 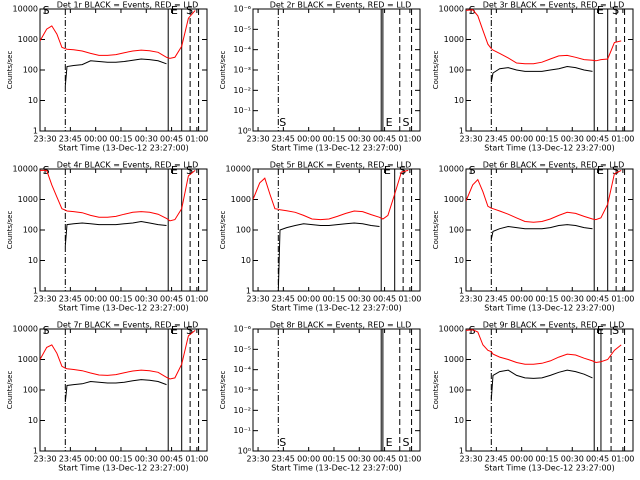 I want to click on panel-title: Det 8r BLACK = Events, RED = LLD, so click(x=341, y=325).